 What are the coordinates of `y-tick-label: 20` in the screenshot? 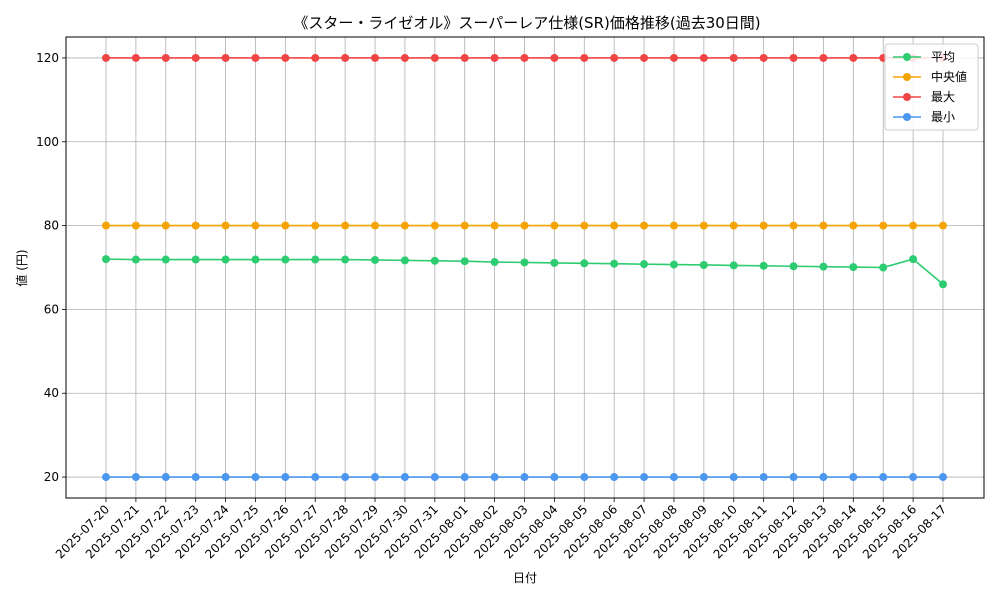 It's located at (51, 477).